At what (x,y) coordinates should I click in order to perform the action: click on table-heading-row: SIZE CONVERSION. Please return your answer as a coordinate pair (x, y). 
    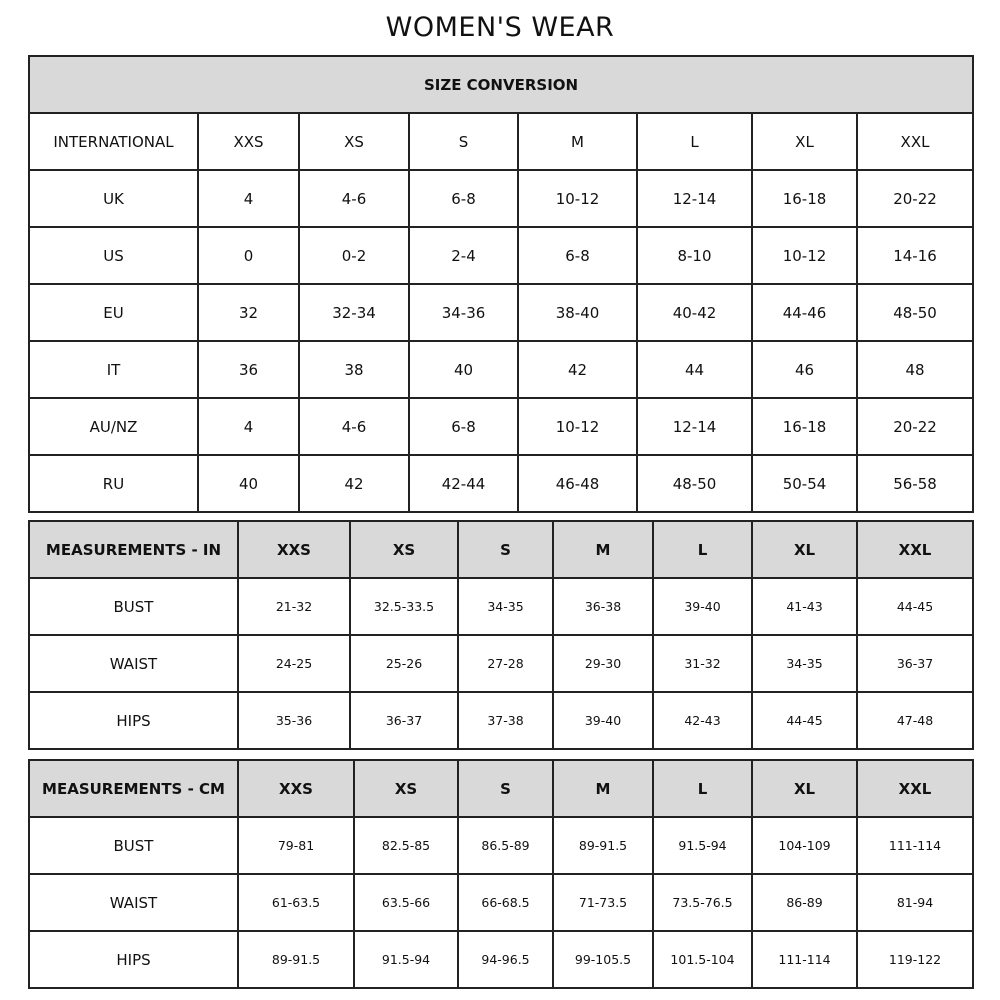
    Looking at the image, I should click on (501, 84).